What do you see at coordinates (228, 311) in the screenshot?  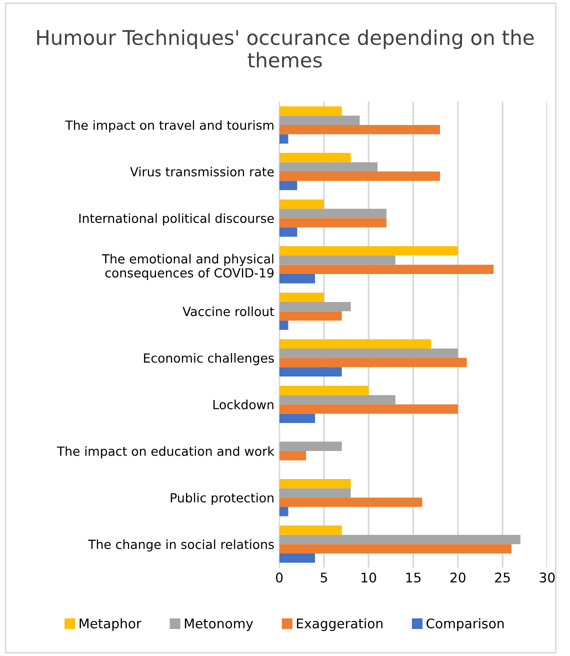 I see `y-tick-label: Vaccine rollout` at bounding box center [228, 311].